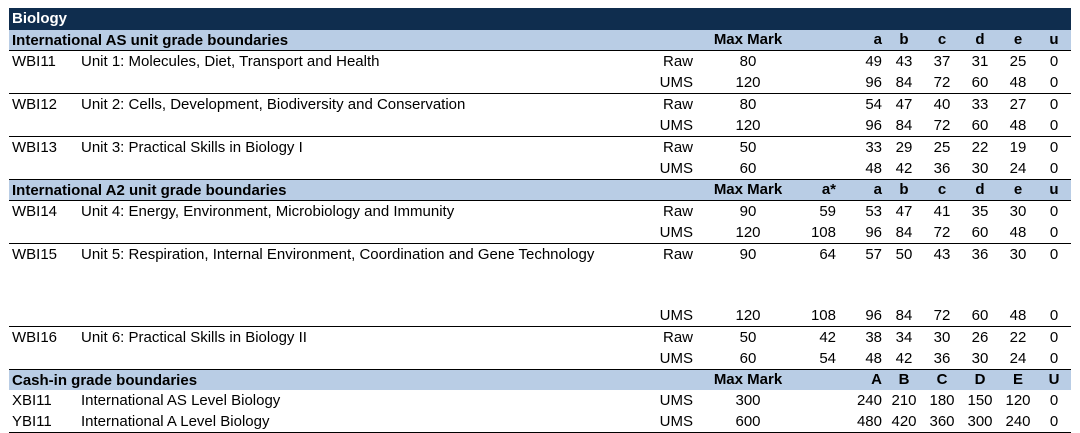 The height and width of the screenshot is (433, 1080). I want to click on table-row: UMS 120 108 96 84 72 60 48 0, so click(540, 315).